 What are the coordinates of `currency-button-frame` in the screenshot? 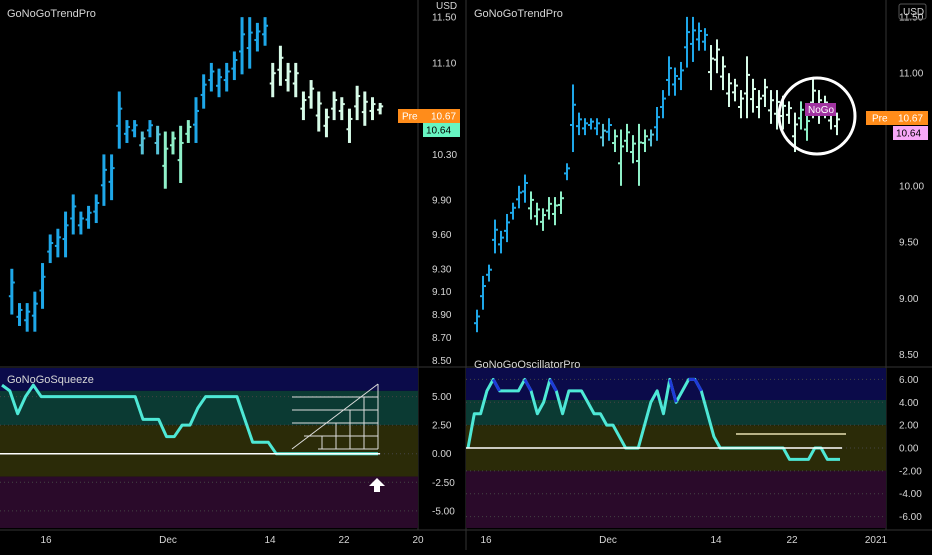 It's located at (912, 11).